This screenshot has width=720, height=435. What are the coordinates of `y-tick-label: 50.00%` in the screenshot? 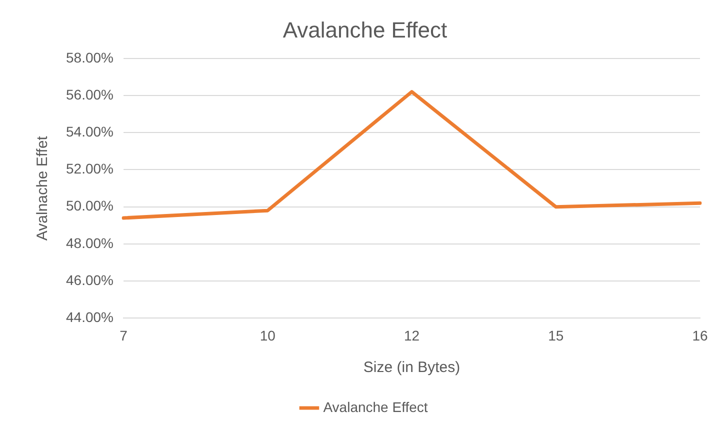 It's located at (90, 206).